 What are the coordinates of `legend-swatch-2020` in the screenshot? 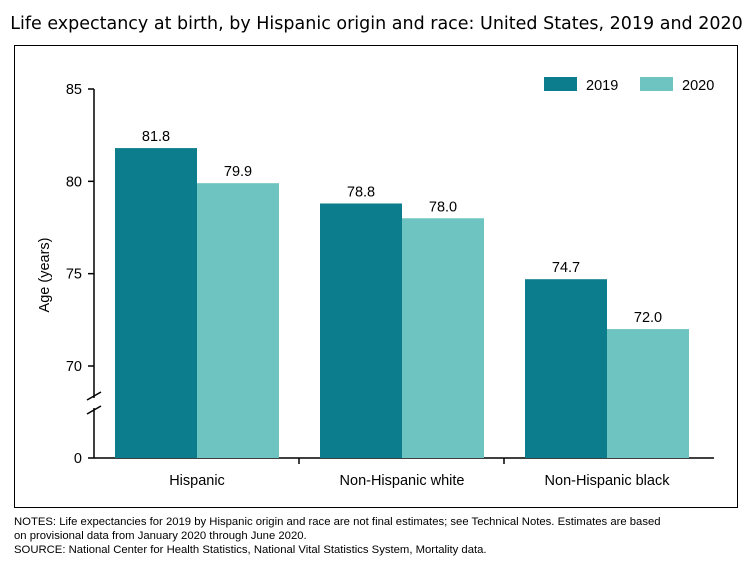 It's located at (656, 84).